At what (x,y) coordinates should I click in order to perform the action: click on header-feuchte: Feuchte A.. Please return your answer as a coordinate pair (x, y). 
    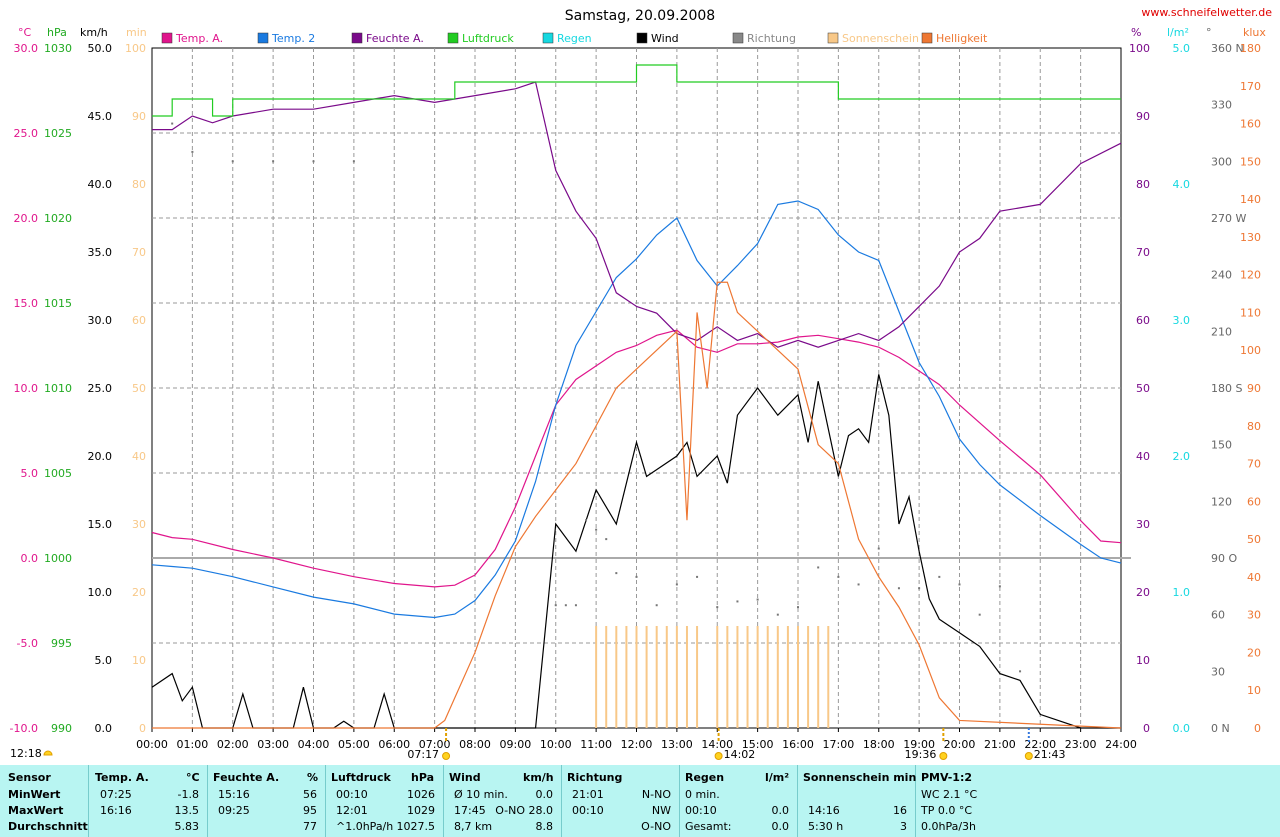
    Looking at the image, I should click on (246, 777).